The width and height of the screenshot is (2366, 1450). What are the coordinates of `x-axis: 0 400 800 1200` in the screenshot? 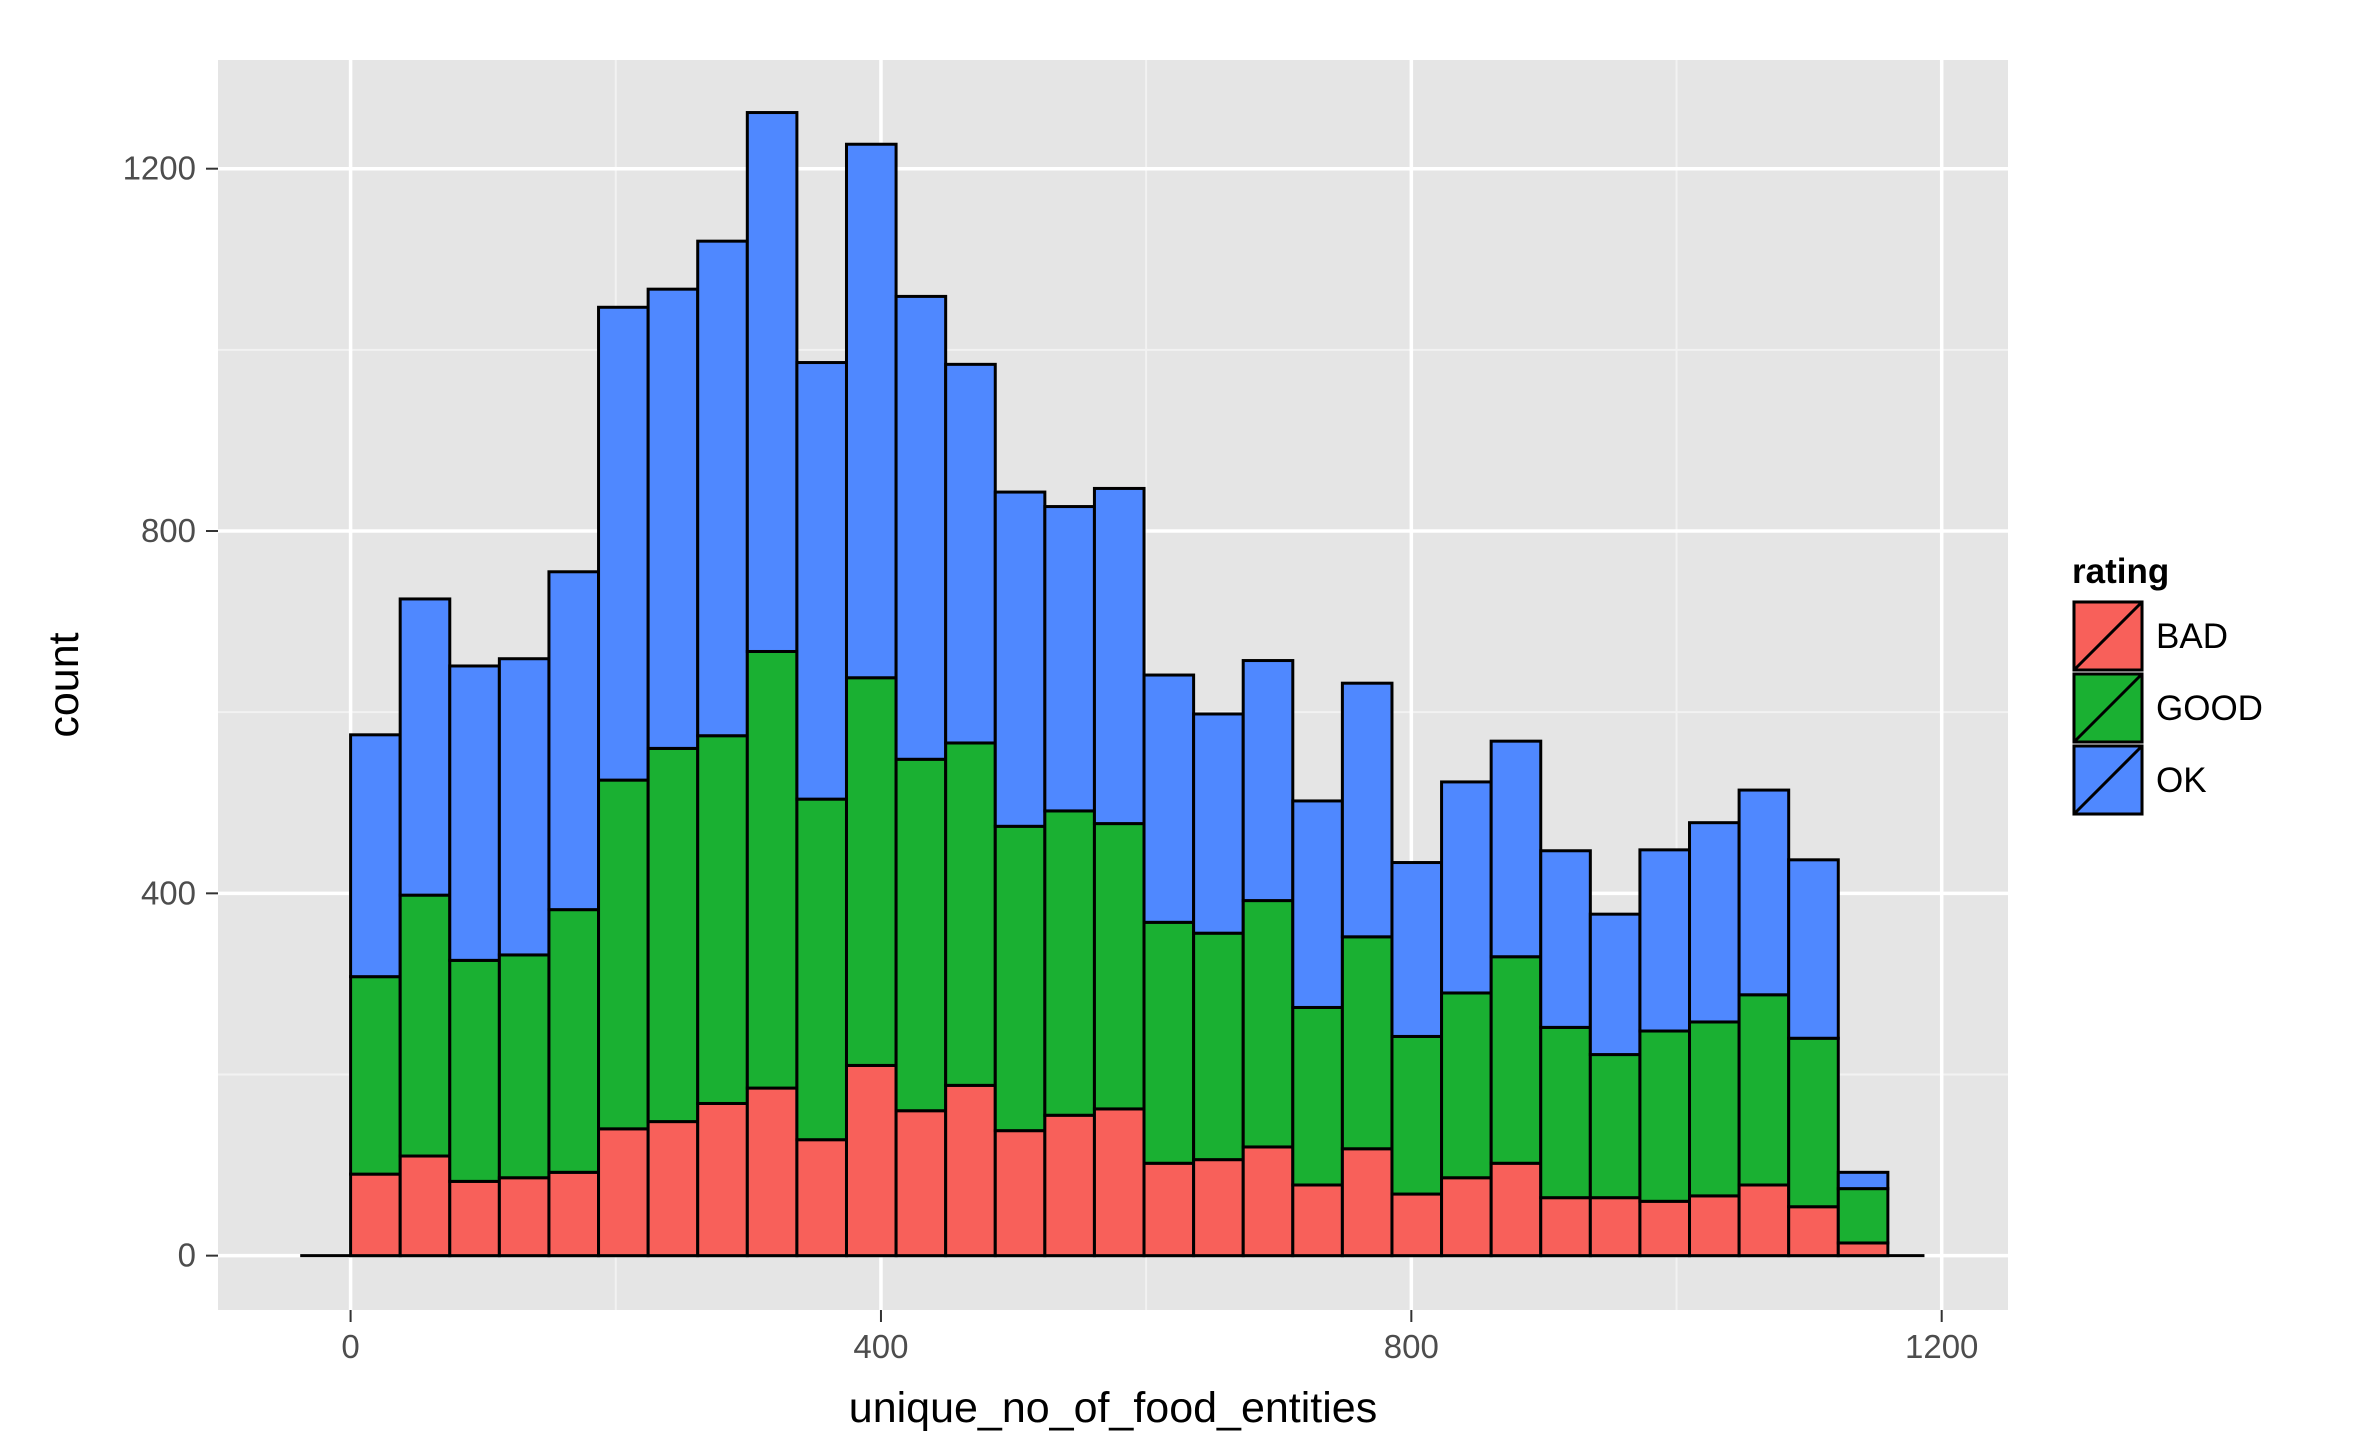 It's located at (1159, 1337).